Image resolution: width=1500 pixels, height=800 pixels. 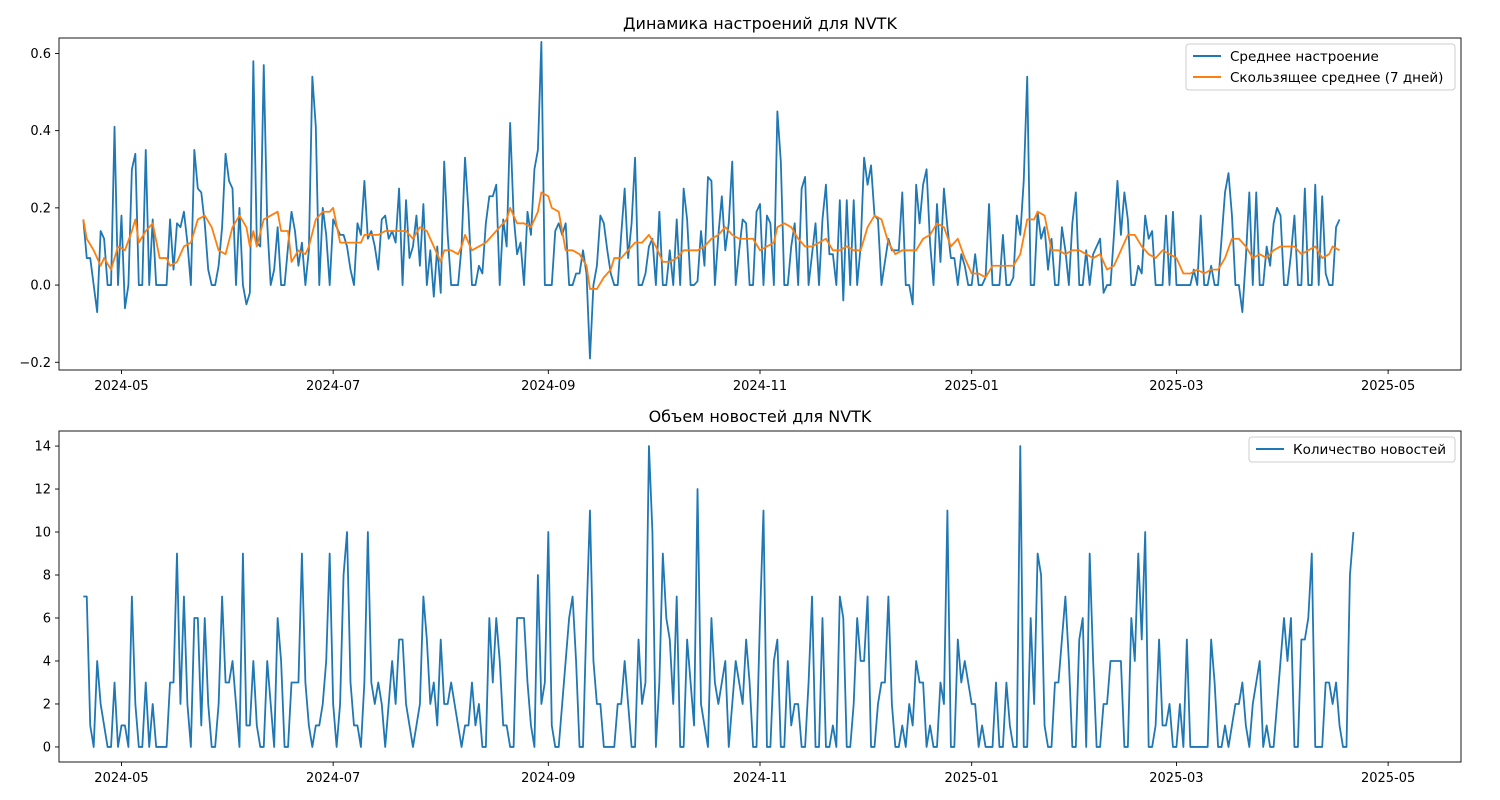 I want to click on news-volume-x-tick-label: 2025-05, so click(x=1388, y=778).